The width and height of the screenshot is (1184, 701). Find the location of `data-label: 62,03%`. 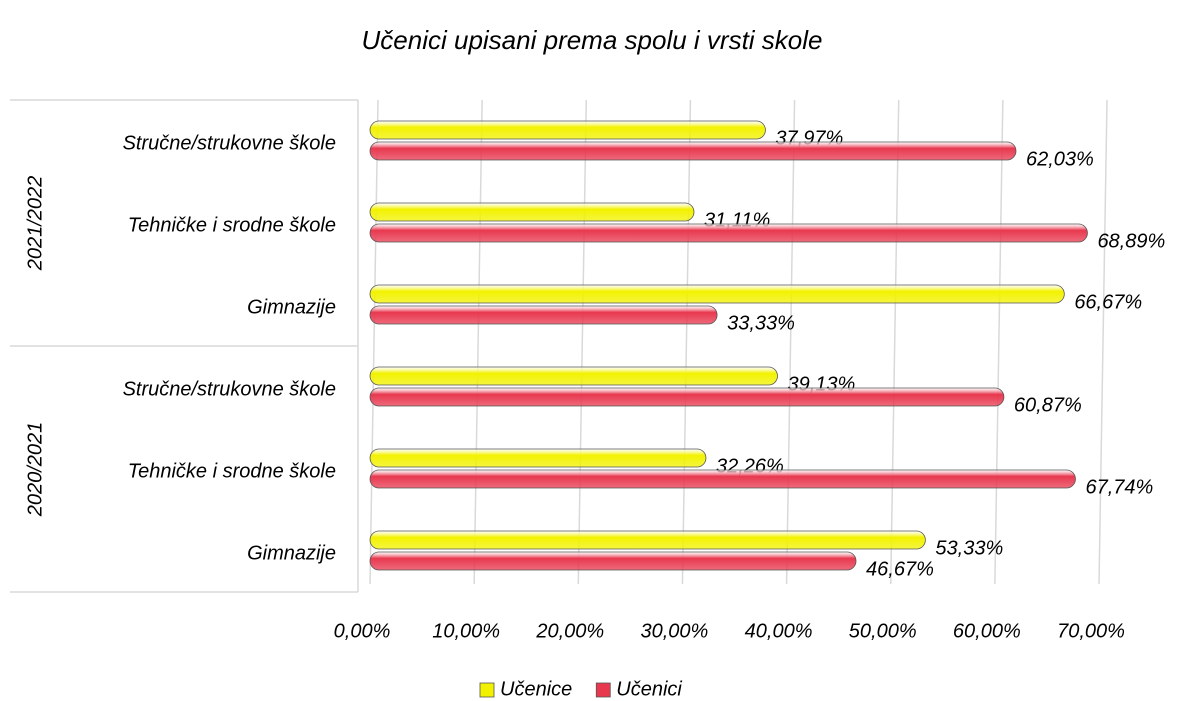

data-label: 62,03% is located at coordinates (1060, 159).